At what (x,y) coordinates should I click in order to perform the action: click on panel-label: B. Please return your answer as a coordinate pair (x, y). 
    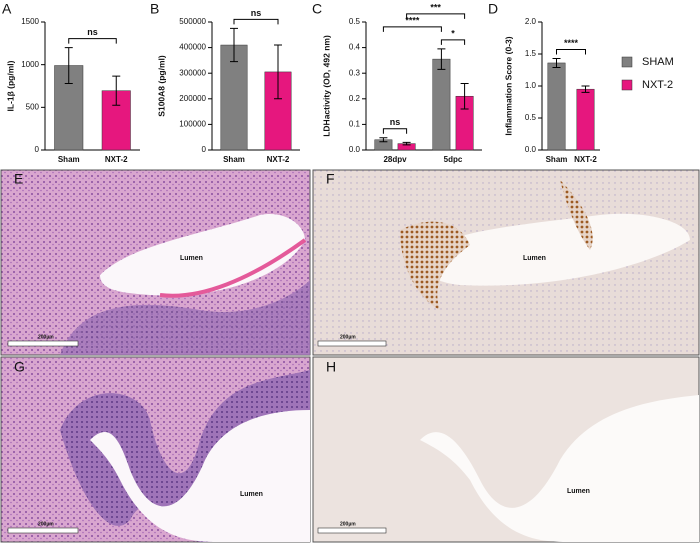
    Looking at the image, I should click on (154, 9).